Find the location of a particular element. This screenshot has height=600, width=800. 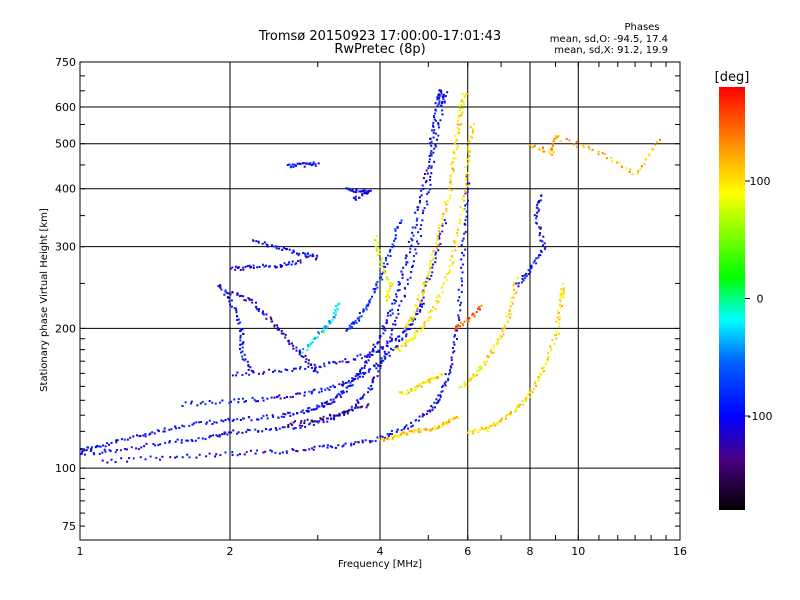

y-tick-label: 600 is located at coordinates (65, 107).